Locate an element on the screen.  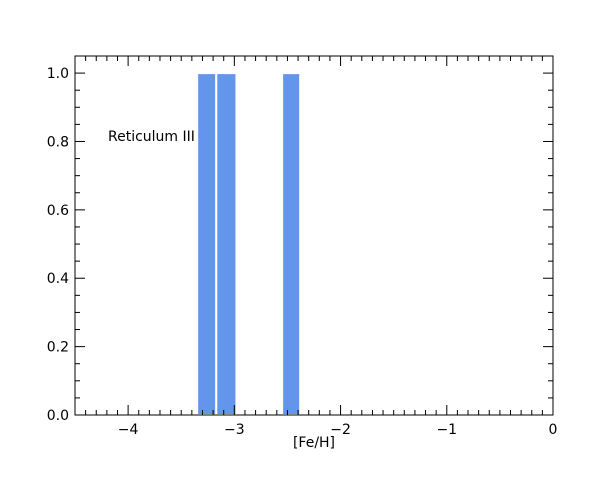
y-tick-label: 0.8 is located at coordinates (58, 142).